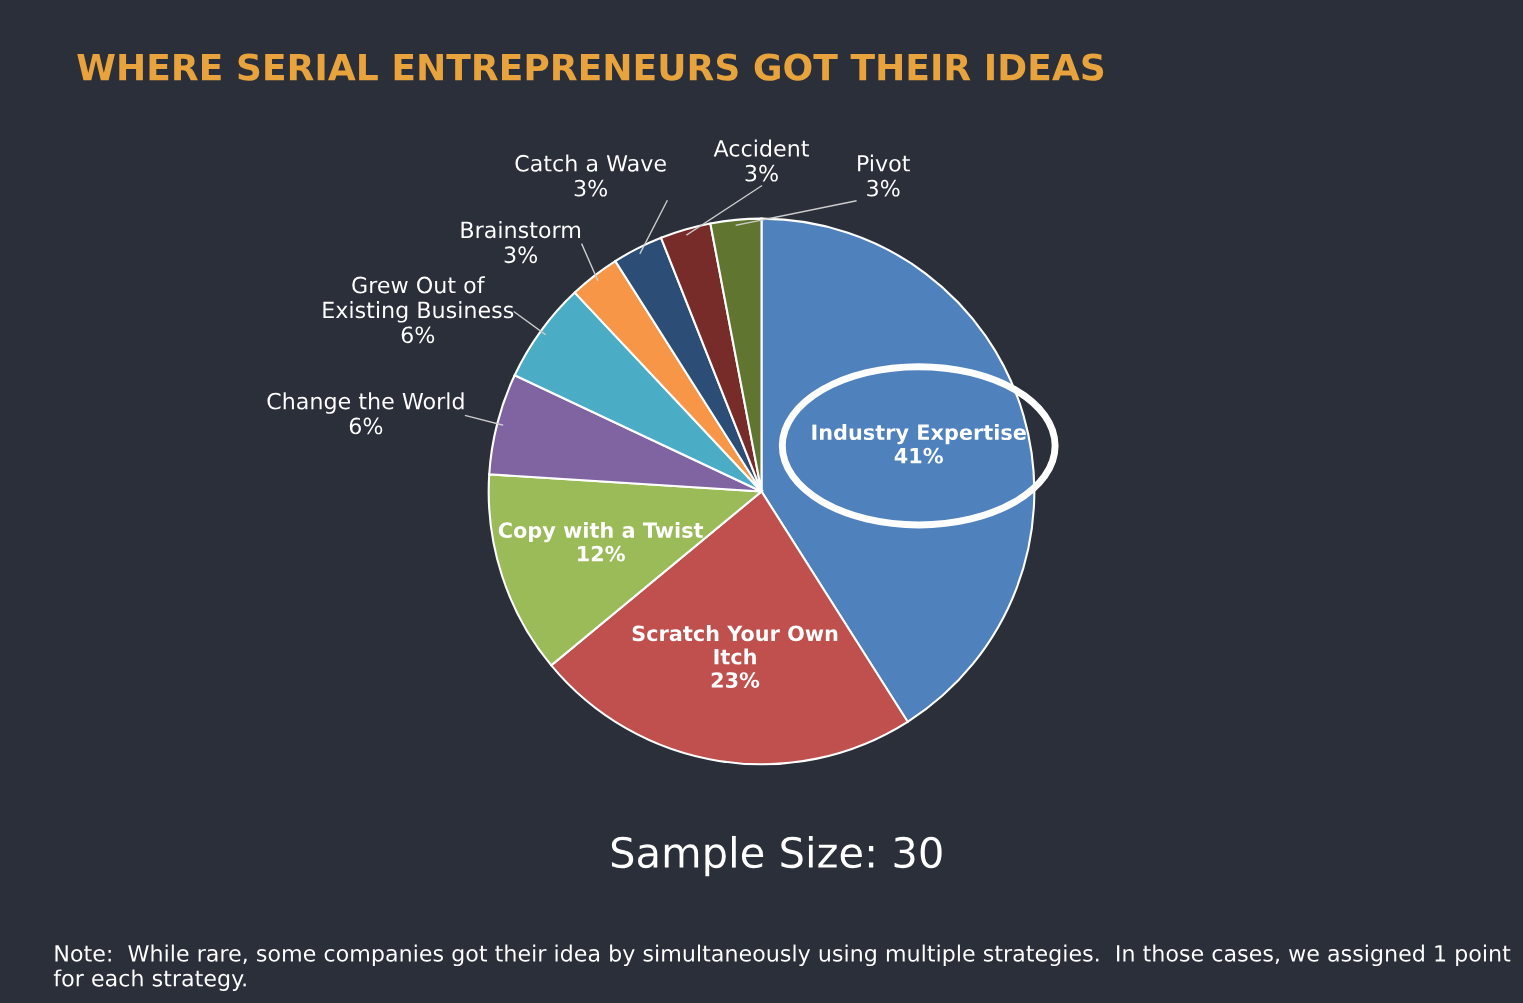  Describe the element at coordinates (601, 532) in the screenshot. I see `slice-label: Copy with a Twist` at that location.